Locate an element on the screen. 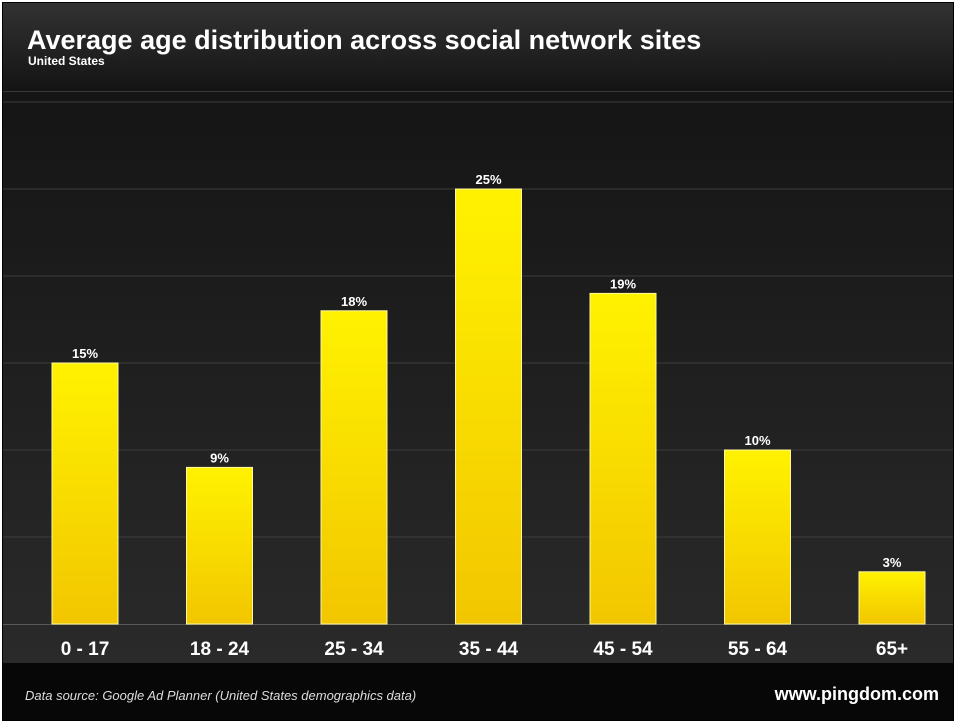 Image resolution: width=956 pixels, height=723 pixels. category-label: 55 - 64 is located at coordinates (758, 649).